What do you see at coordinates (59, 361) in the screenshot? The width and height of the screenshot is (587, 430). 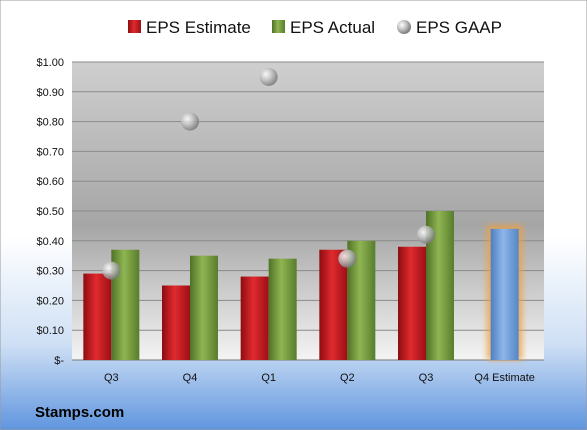 I see `y-tick-label: $-` at bounding box center [59, 361].